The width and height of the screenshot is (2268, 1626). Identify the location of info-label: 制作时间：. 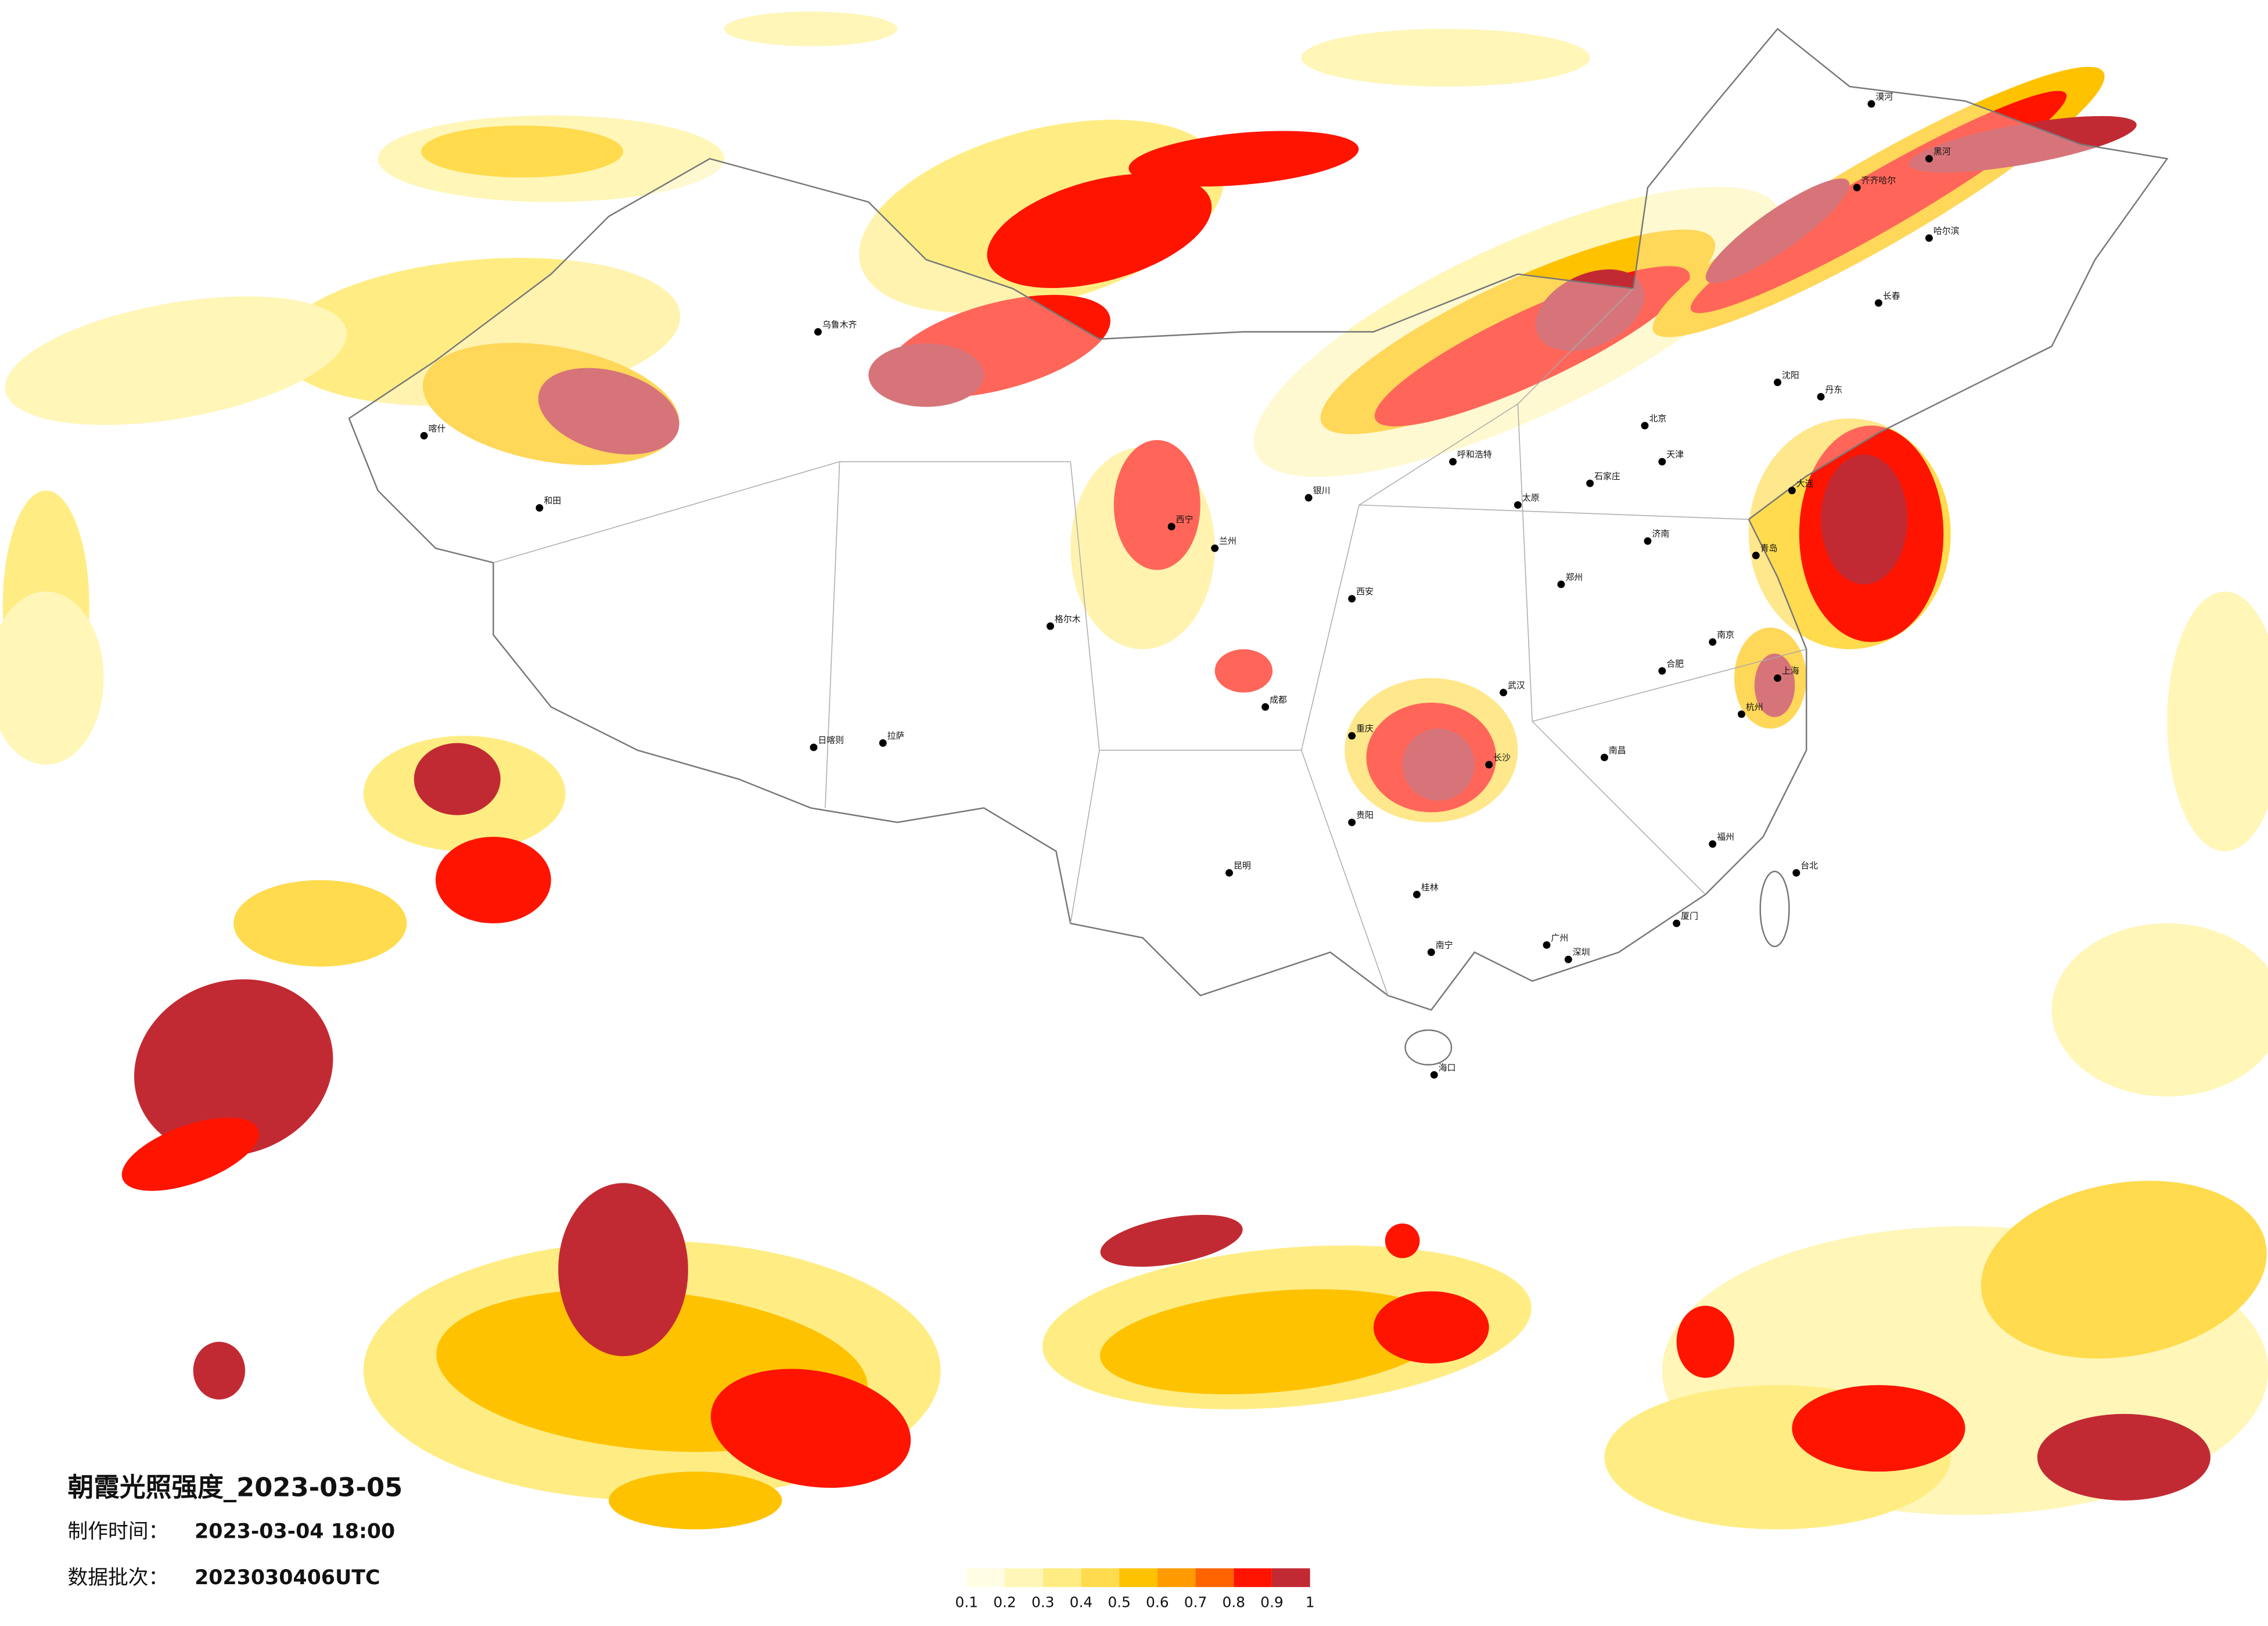
(117, 1531).